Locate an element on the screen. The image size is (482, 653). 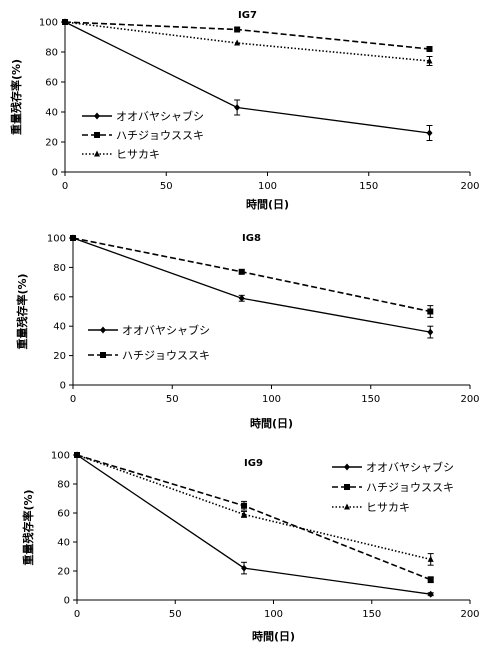
chart-title: IG8 is located at coordinates (251, 238).